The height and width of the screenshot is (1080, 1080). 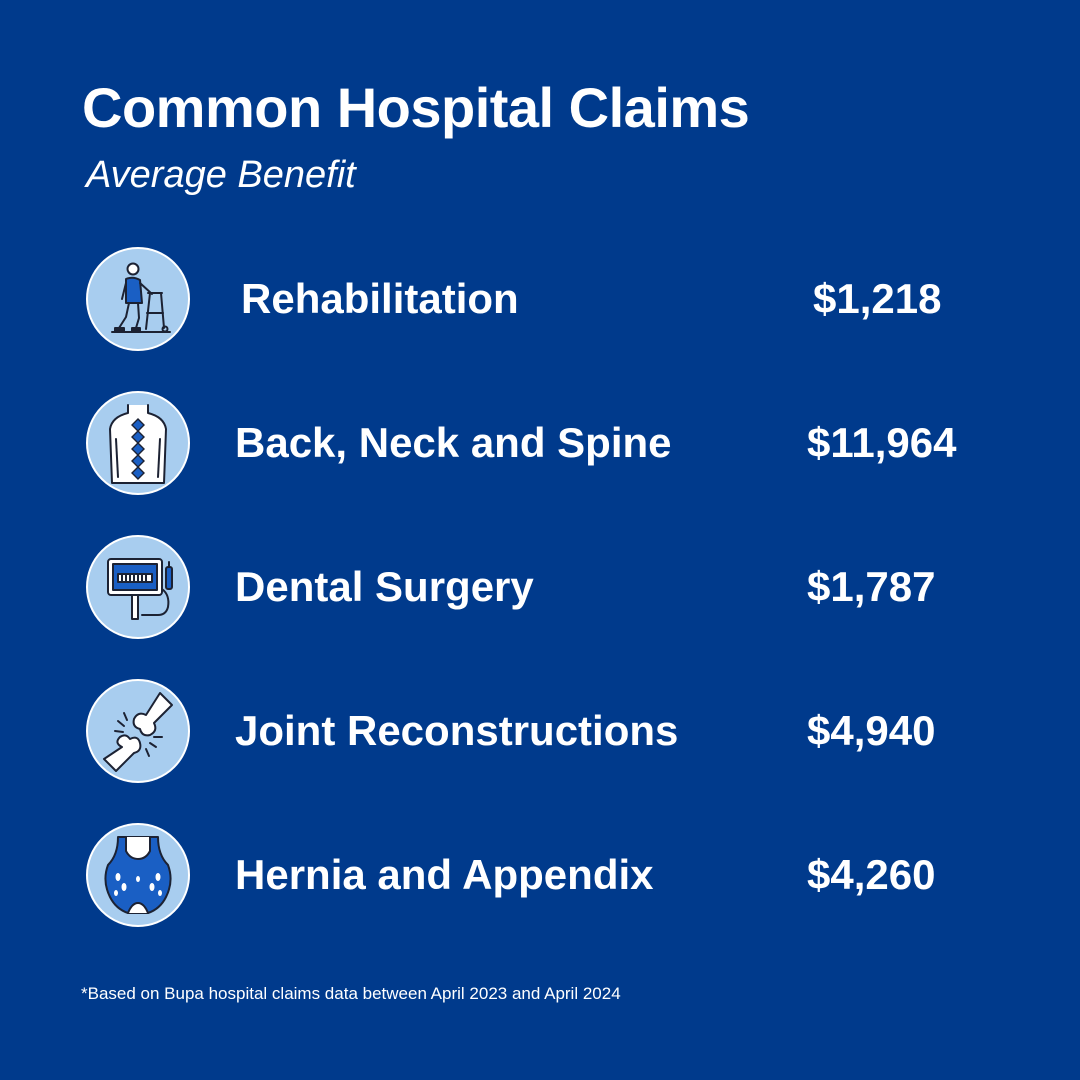 I want to click on claim-row-rehabilitation: Rehabilitation $1,218, so click(x=566, y=299).